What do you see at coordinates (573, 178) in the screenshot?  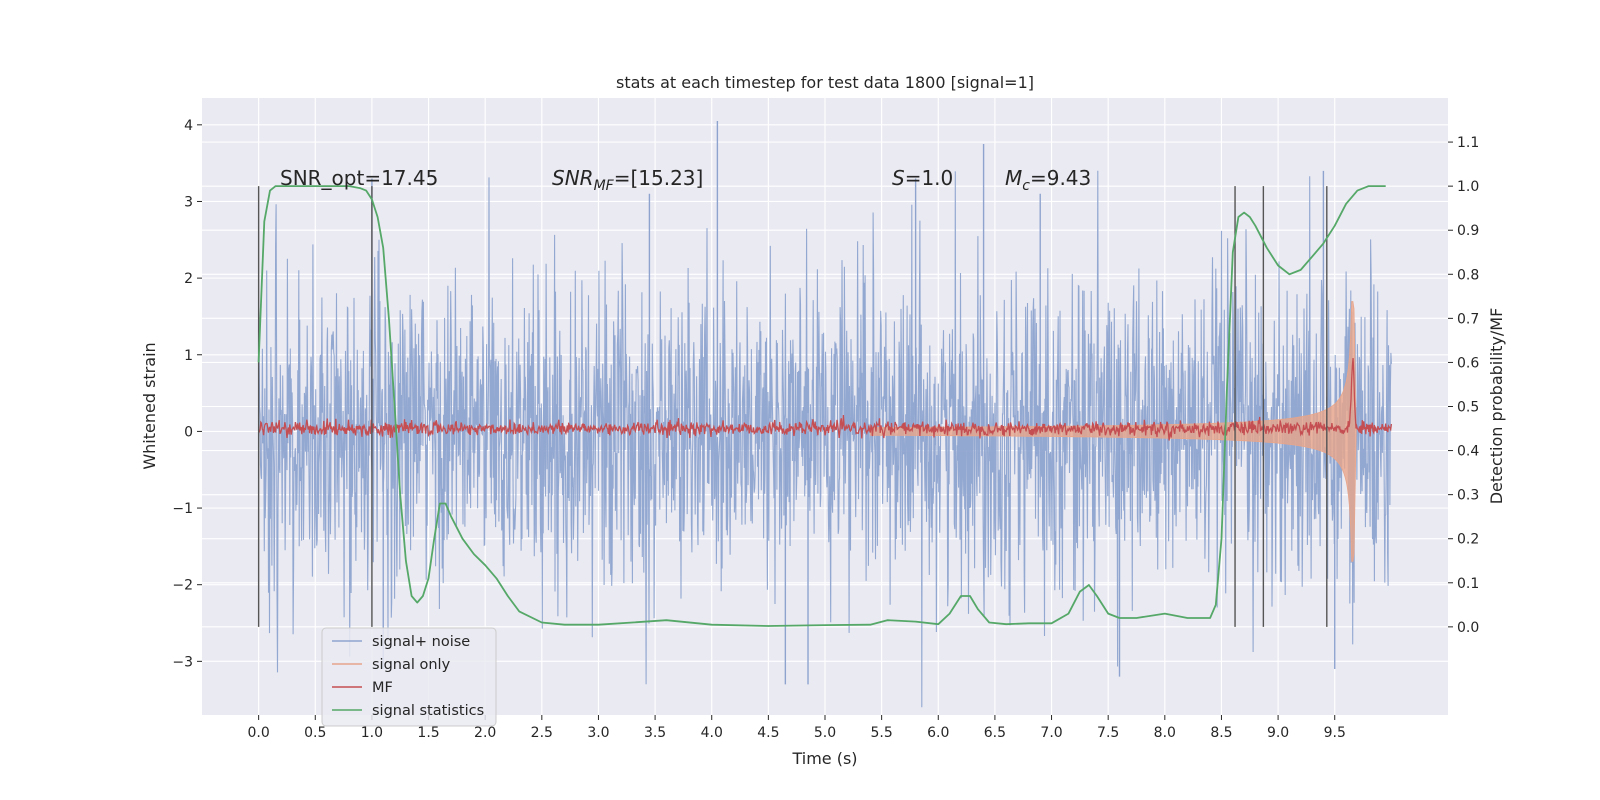 I see `annotation-snr-mf-var: SNR` at bounding box center [573, 178].